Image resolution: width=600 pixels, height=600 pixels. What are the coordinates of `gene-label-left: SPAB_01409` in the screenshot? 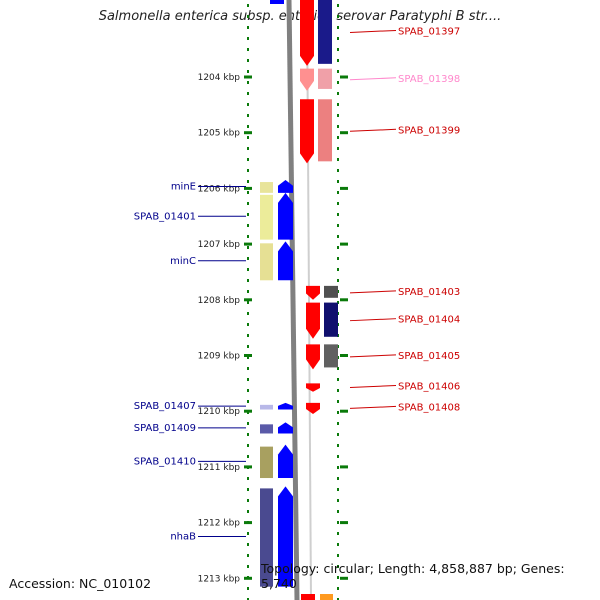 It's located at (165, 428).